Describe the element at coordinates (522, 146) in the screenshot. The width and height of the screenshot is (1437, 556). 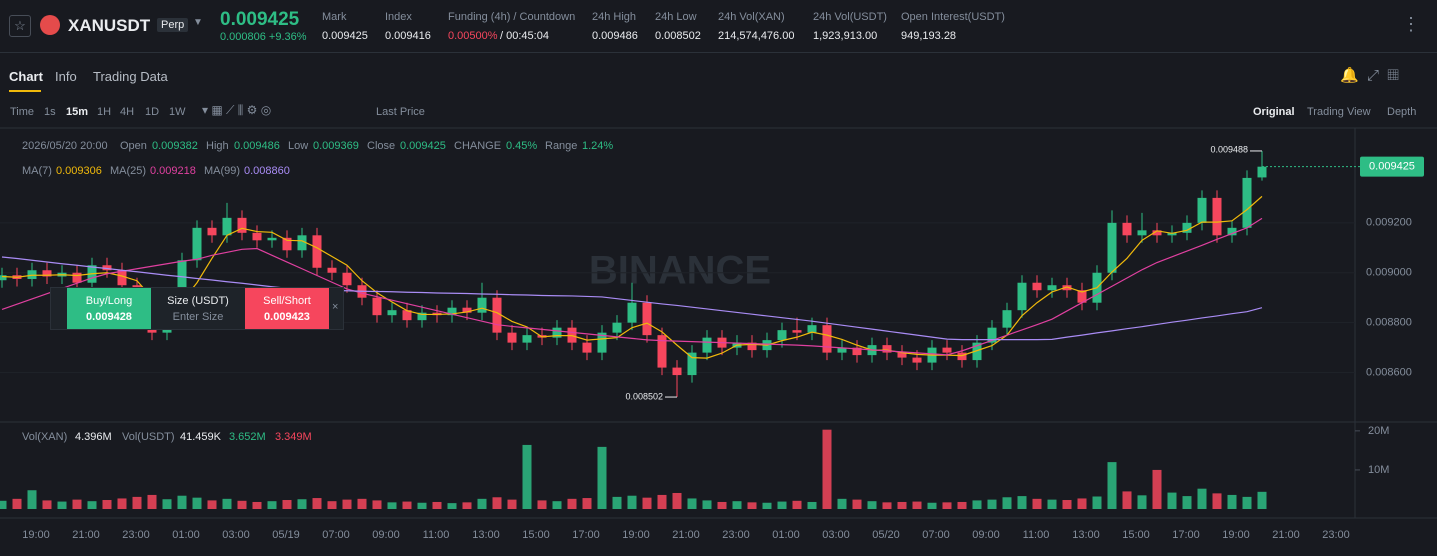
I see `ohlc-value: 0.45%` at that location.